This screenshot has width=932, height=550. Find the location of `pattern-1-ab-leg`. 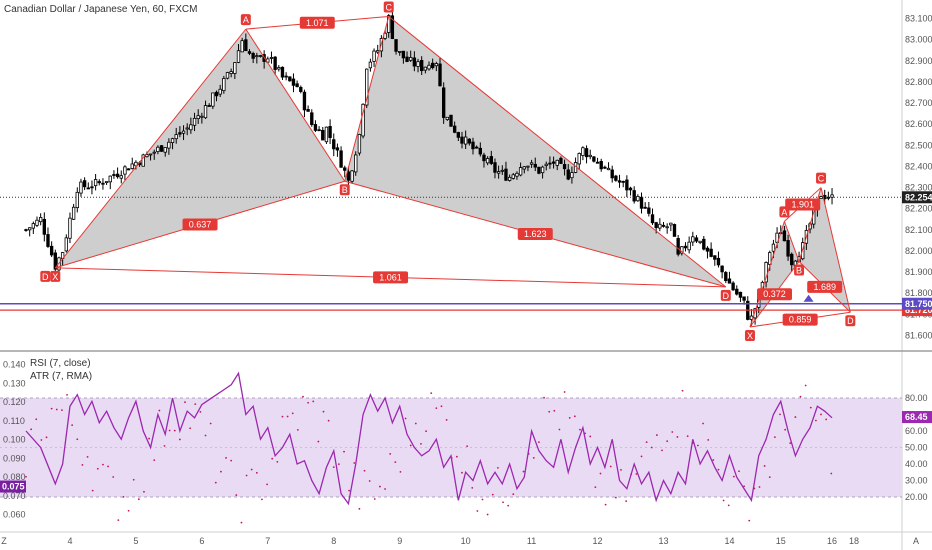

pattern-1-ab-leg is located at coordinates (295, 105).